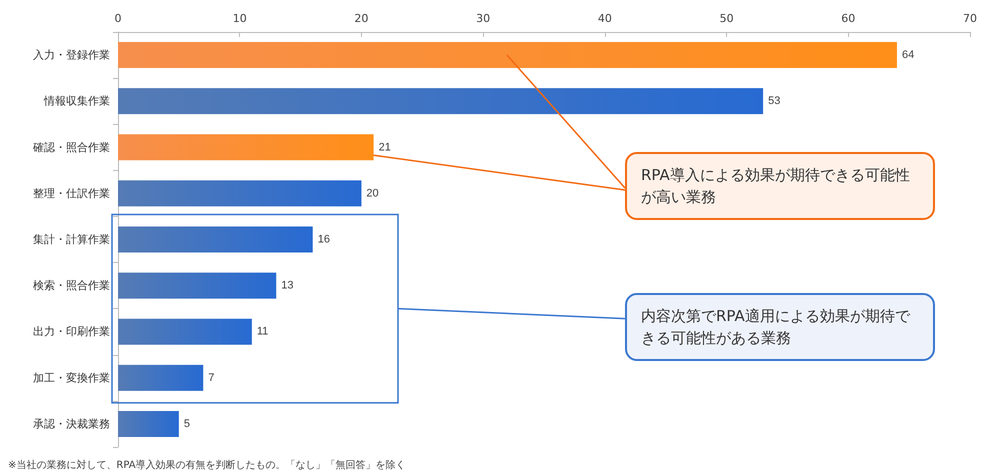 The height and width of the screenshot is (475, 990). What do you see at coordinates (71, 147) in the screenshot?
I see `y-tick-label: 確認・照合作業` at bounding box center [71, 147].